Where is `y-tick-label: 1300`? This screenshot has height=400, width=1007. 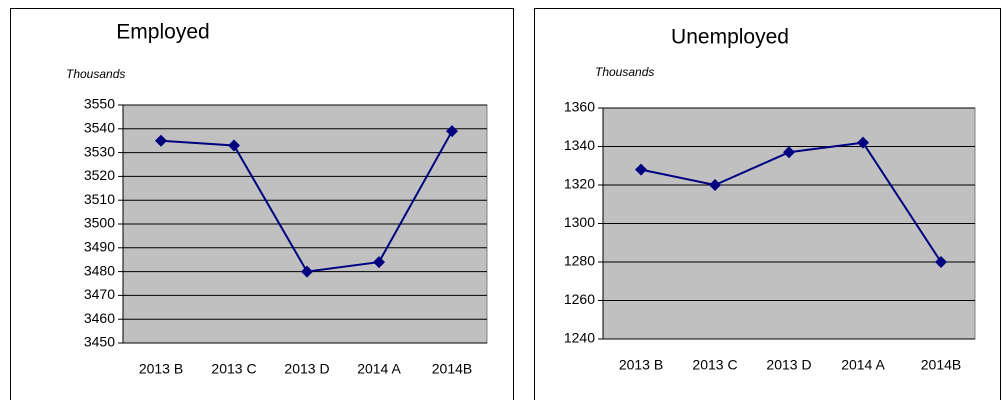
y-tick-label: 1300 is located at coordinates (579, 222).